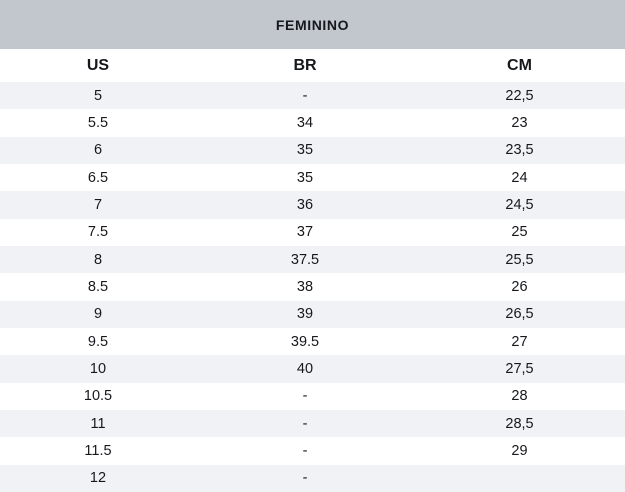 The height and width of the screenshot is (492, 625). I want to click on cell-us: 11, so click(98, 423).